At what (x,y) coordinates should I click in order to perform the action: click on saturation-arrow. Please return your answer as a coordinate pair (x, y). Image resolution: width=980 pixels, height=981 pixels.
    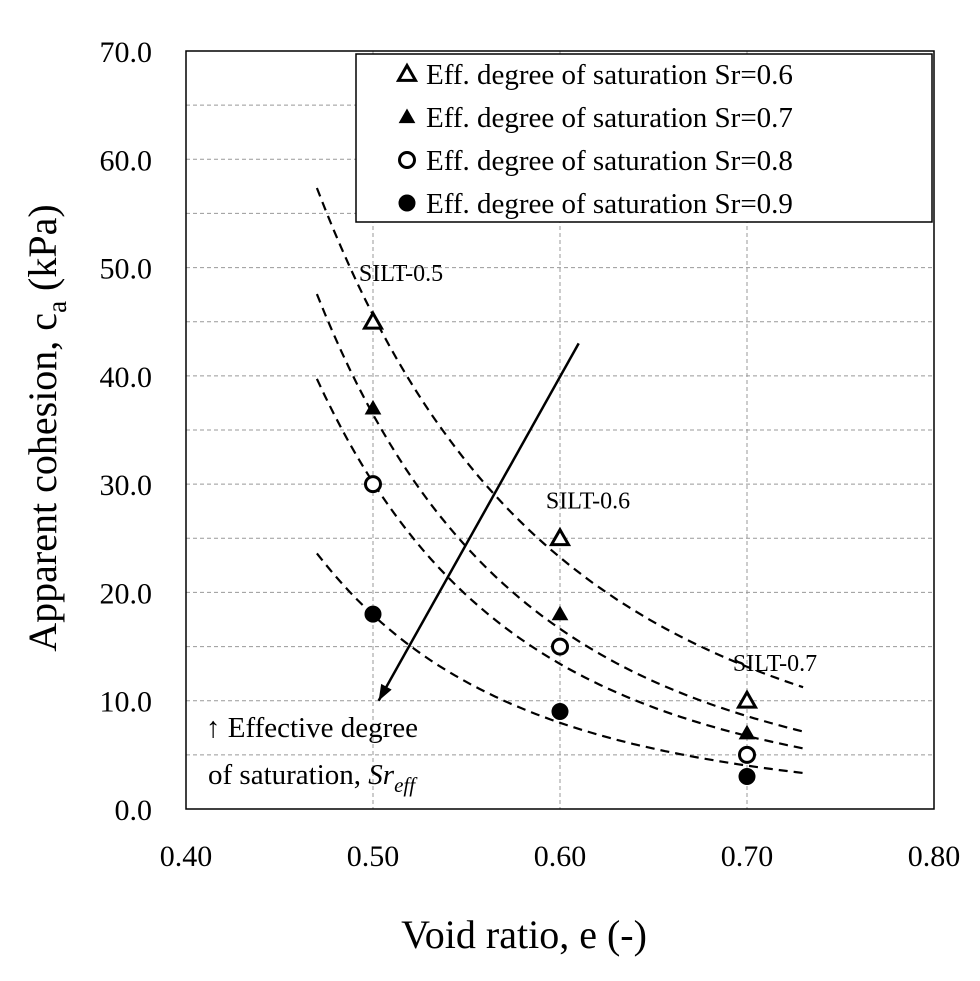
    Looking at the image, I should click on (478, 522).